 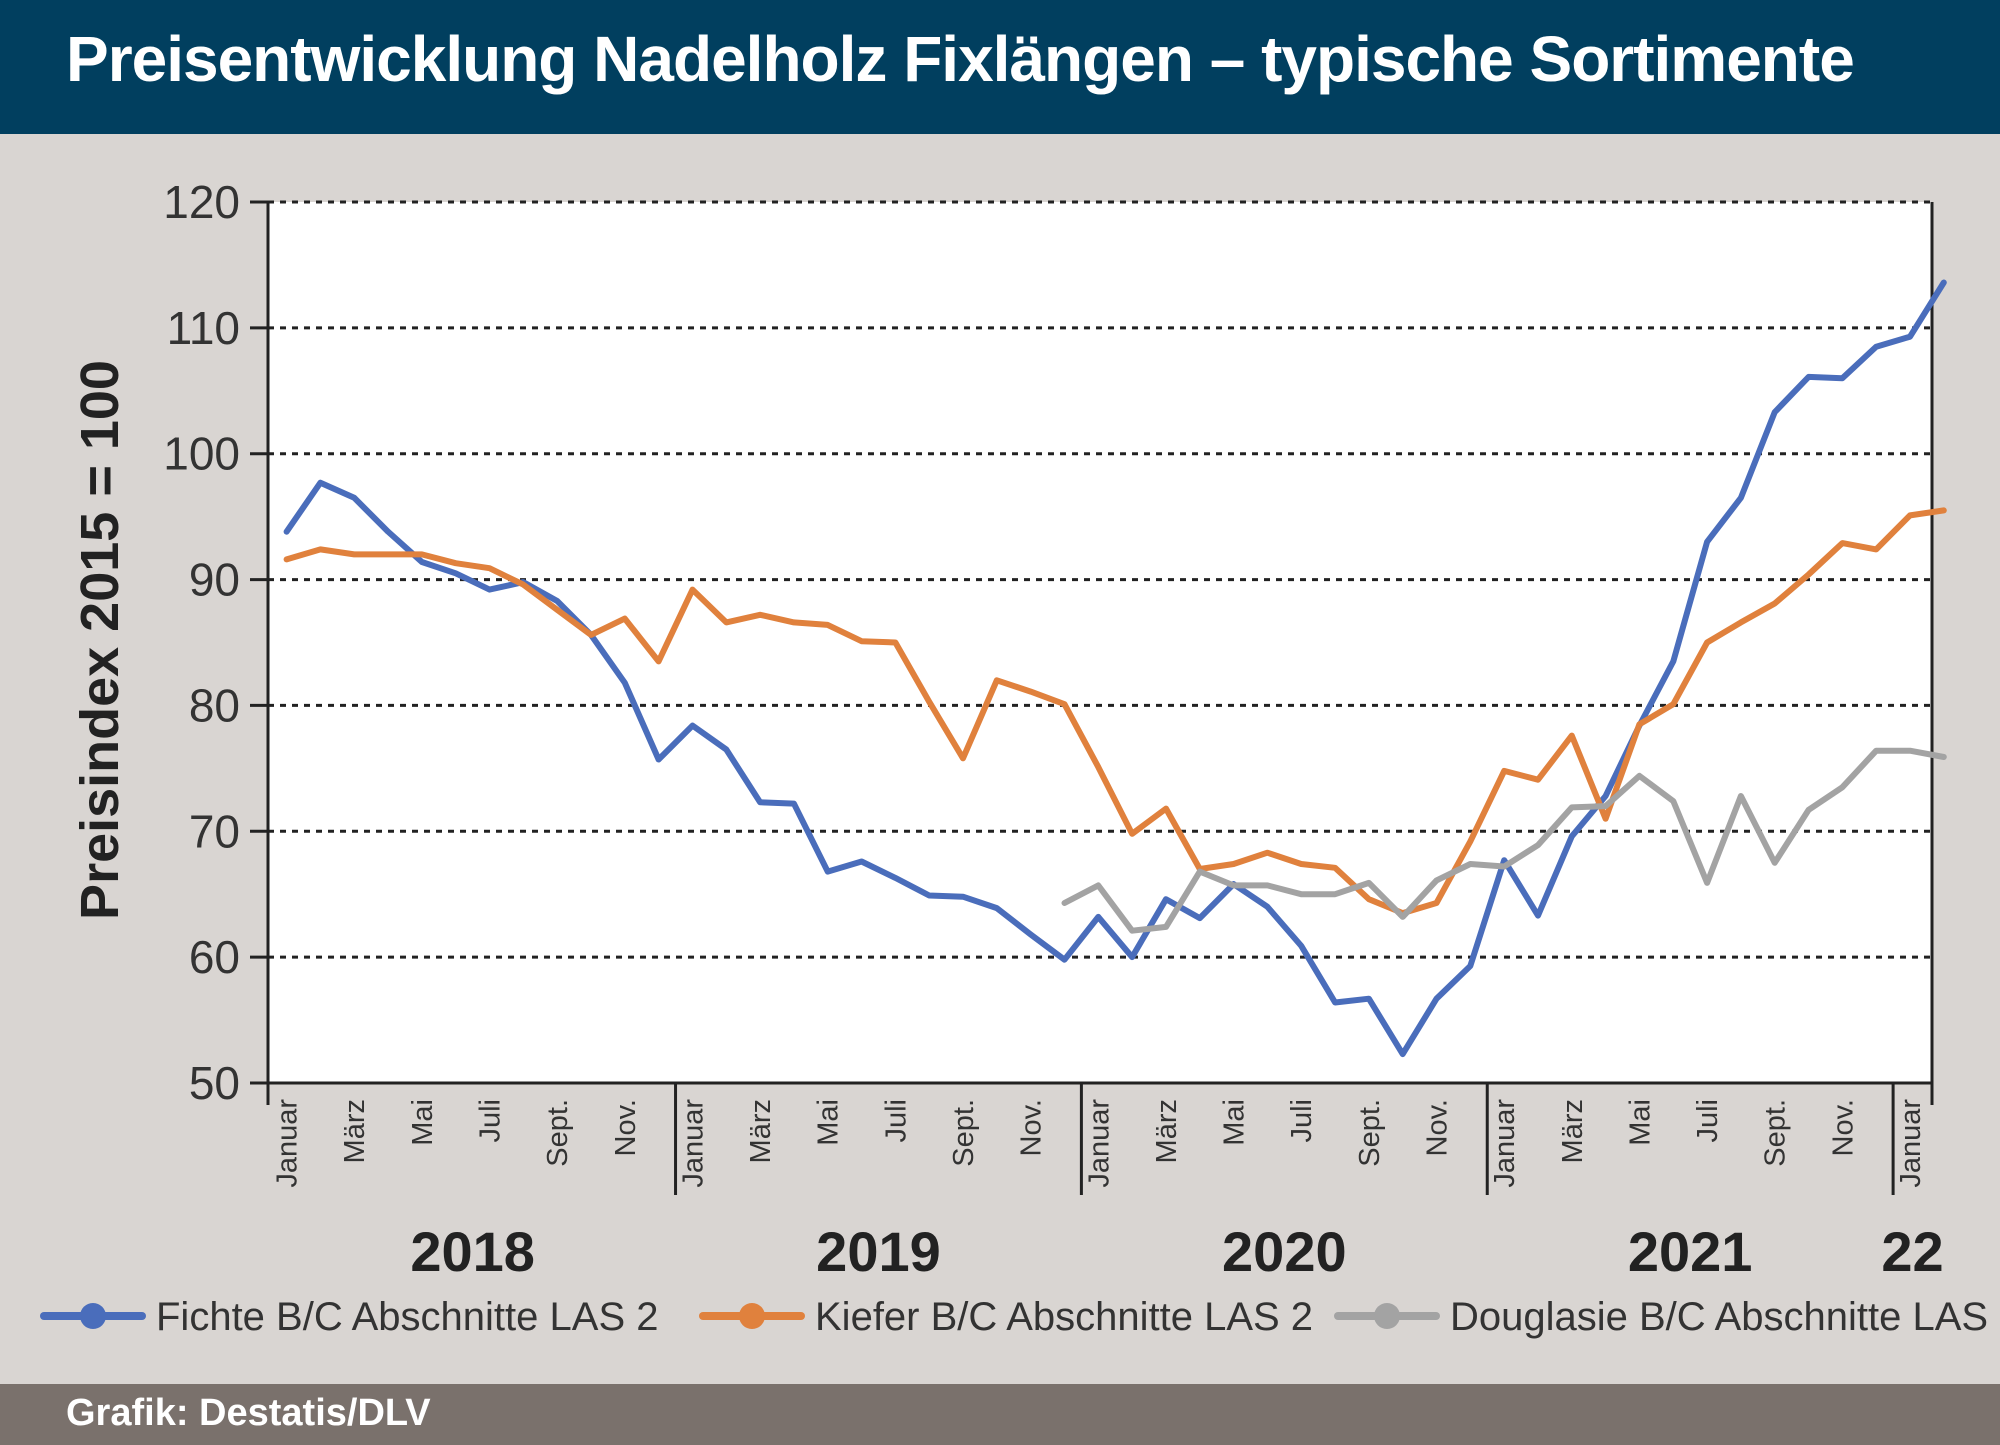 What do you see at coordinates (1284, 1251) in the screenshot?
I see `year-label: 2020` at bounding box center [1284, 1251].